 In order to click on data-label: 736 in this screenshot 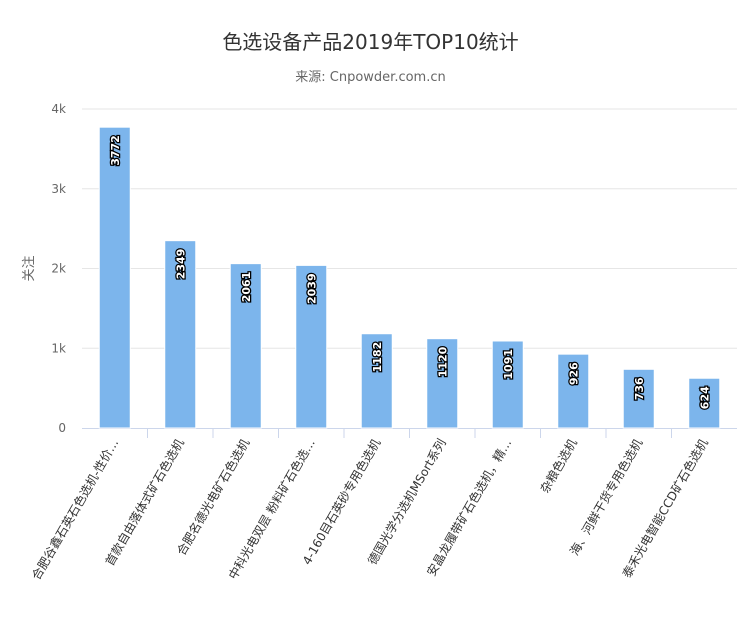, I will do `click(639, 388)`.